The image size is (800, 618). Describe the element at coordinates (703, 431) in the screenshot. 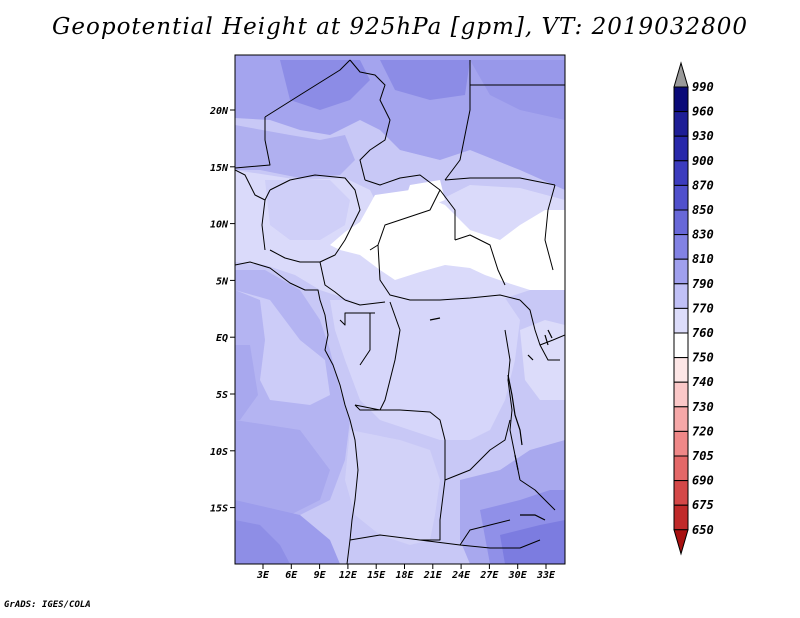

I see `colorbar-label: 720` at that location.